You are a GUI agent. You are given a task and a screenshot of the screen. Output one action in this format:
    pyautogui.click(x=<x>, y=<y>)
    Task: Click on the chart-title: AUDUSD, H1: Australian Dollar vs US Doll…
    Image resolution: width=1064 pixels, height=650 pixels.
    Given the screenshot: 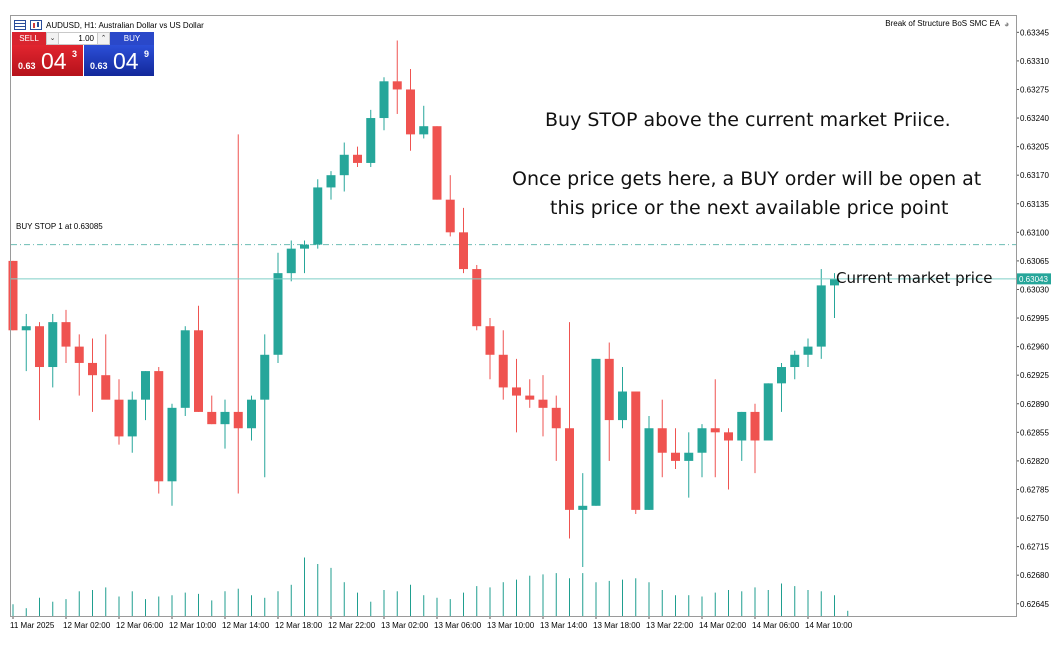 What is the action you would take?
    pyautogui.click(x=125, y=25)
    